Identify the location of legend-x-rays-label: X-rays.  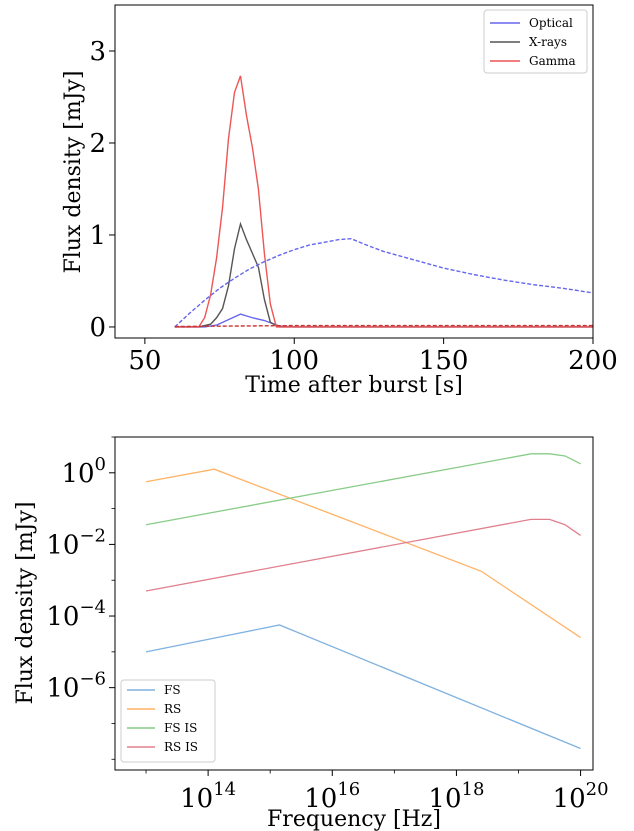
(548, 42).